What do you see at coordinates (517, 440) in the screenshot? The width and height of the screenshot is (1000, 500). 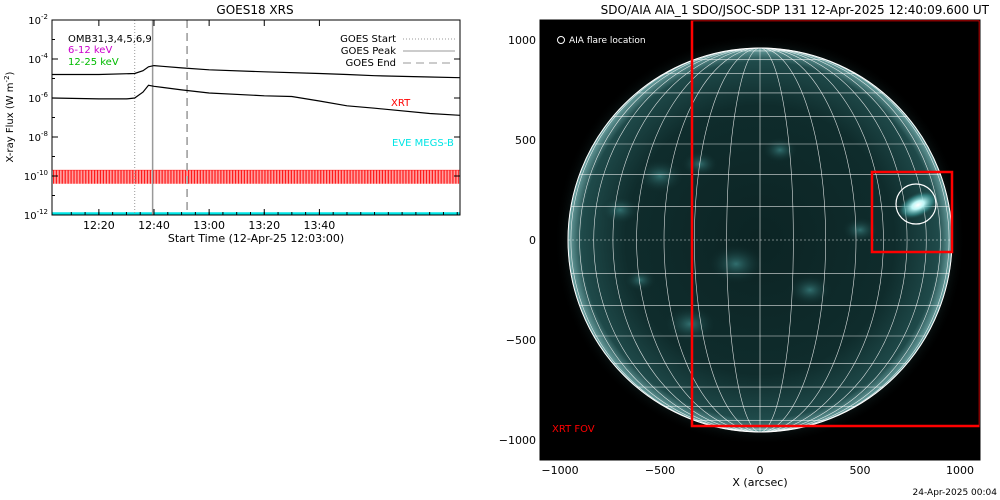 I see `aia-y-tick-label: −1000` at bounding box center [517, 440].